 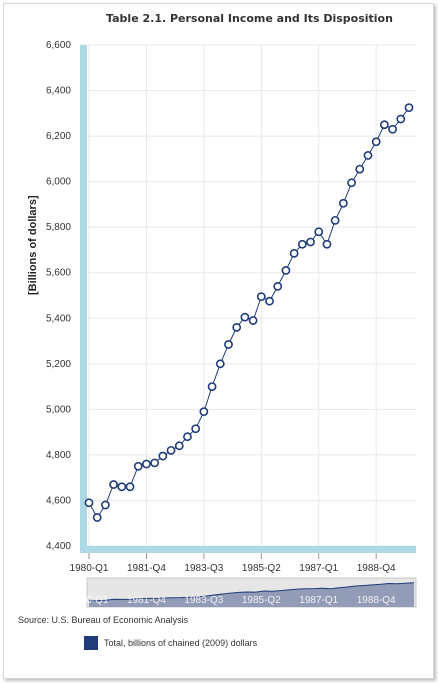 I want to click on x-axis-band, so click(x=248, y=549).